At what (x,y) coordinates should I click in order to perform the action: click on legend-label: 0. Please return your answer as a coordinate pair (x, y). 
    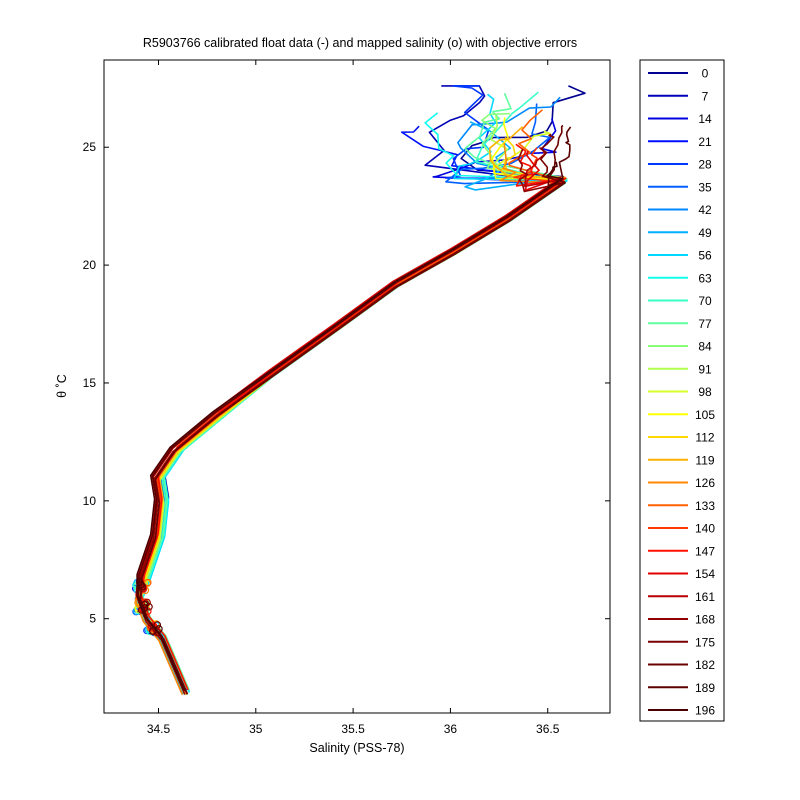
    Looking at the image, I should click on (705, 74).